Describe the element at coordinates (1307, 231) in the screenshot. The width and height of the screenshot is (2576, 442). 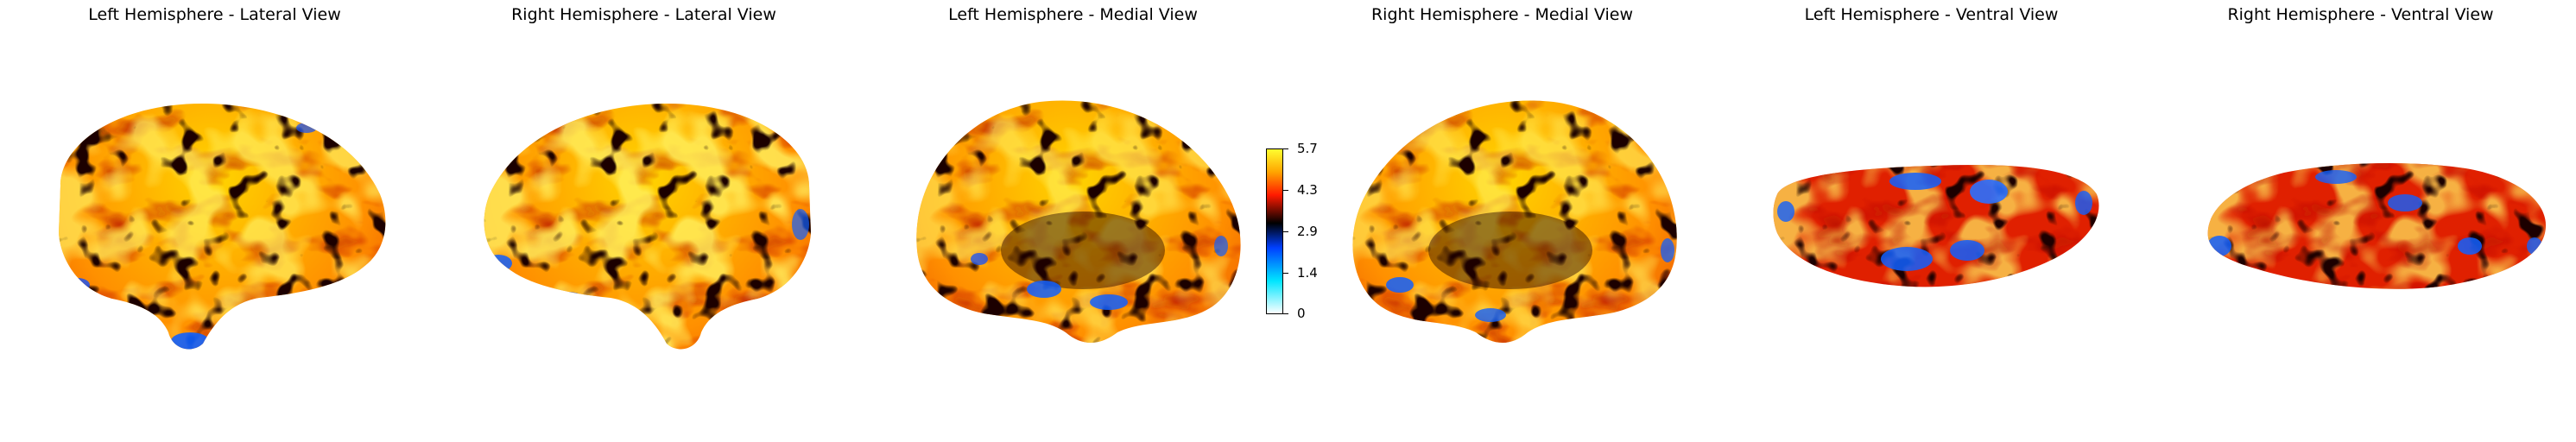
I see `colorbar-tick-label: 2.9` at that location.